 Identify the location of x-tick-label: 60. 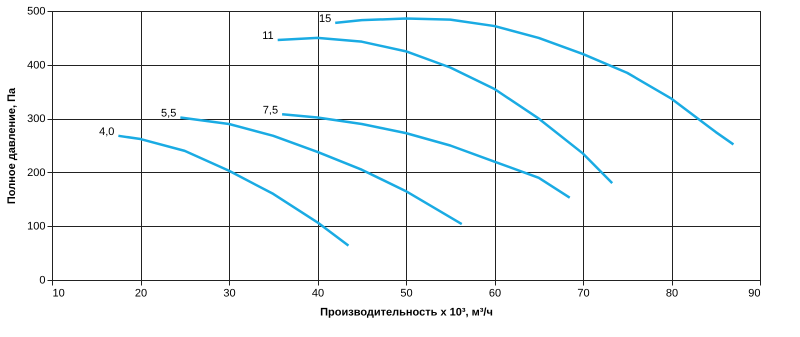
(495, 294).